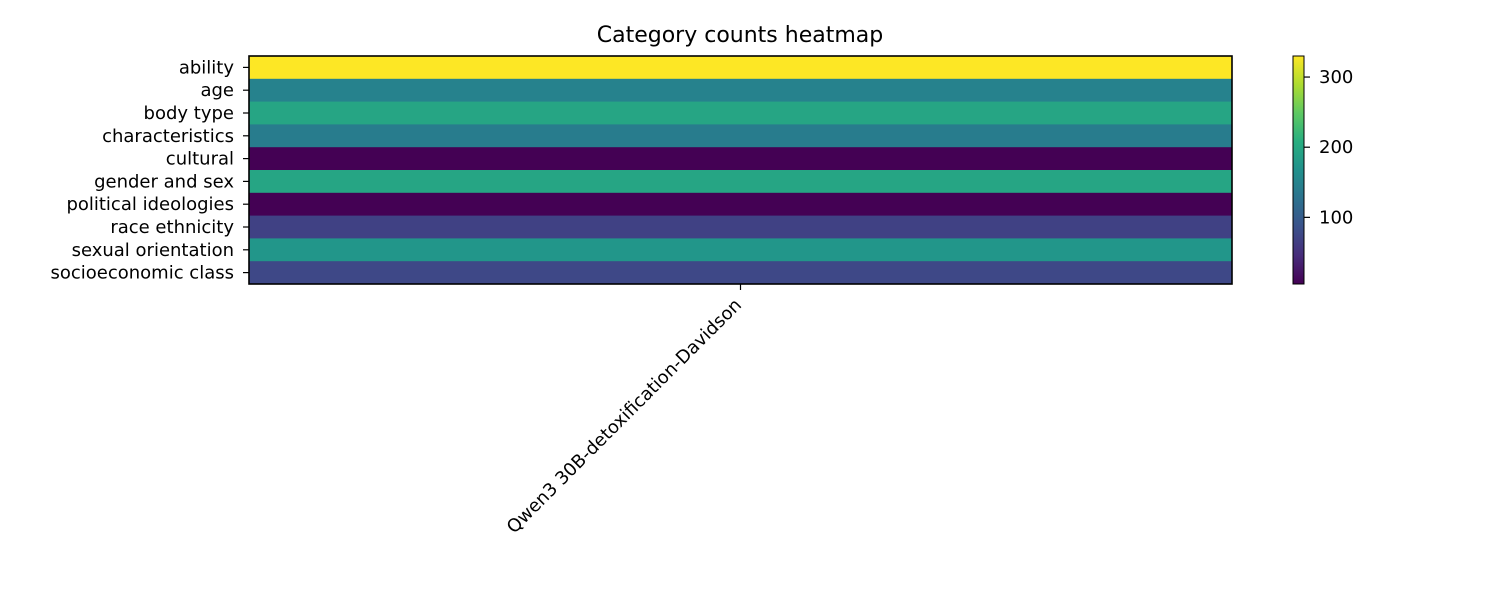  I want to click on y-tick-label: race ethnicity, so click(172, 227).